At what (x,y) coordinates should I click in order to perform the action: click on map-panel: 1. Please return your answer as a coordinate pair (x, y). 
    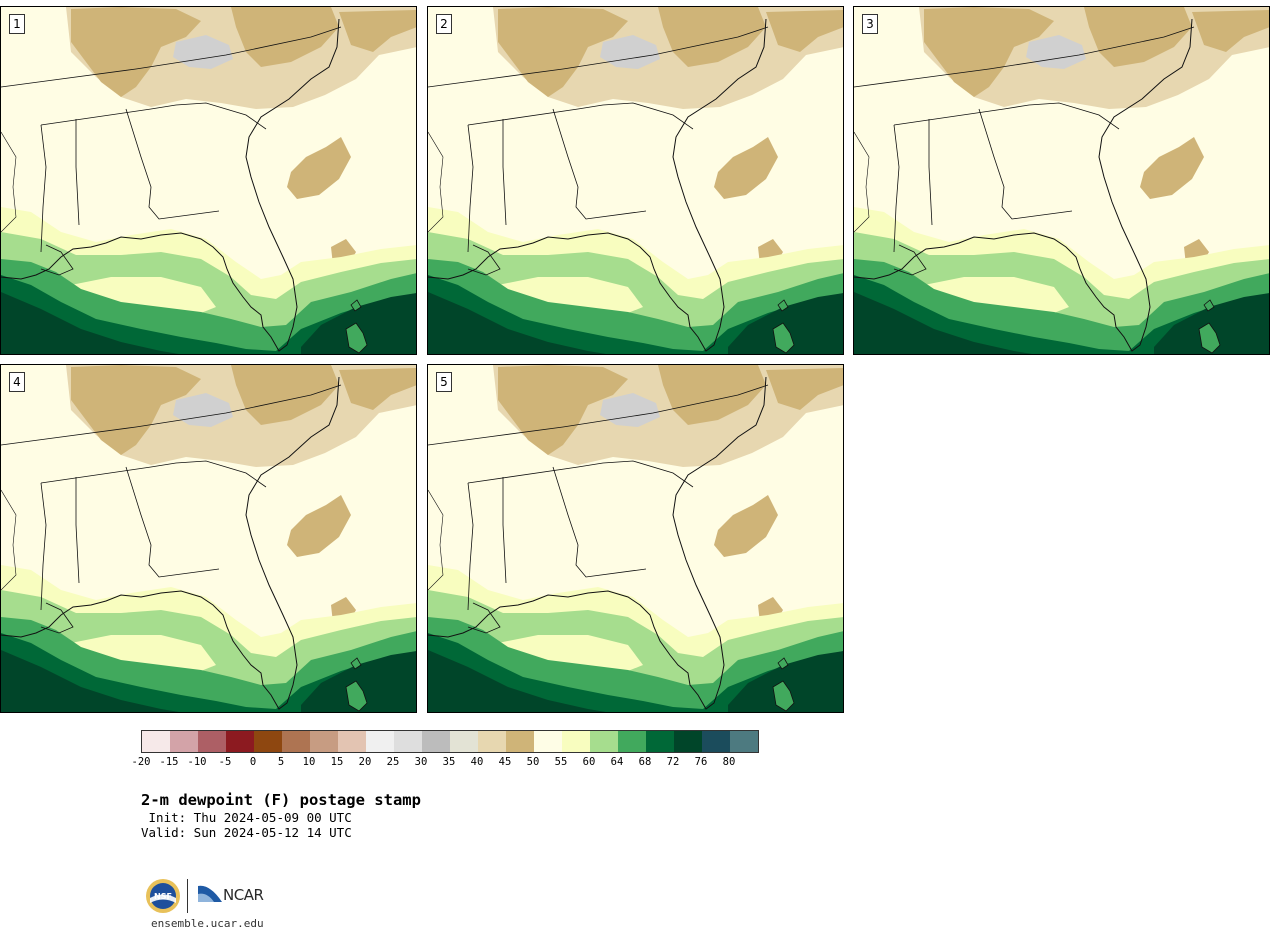
    Looking at the image, I should click on (208, 180).